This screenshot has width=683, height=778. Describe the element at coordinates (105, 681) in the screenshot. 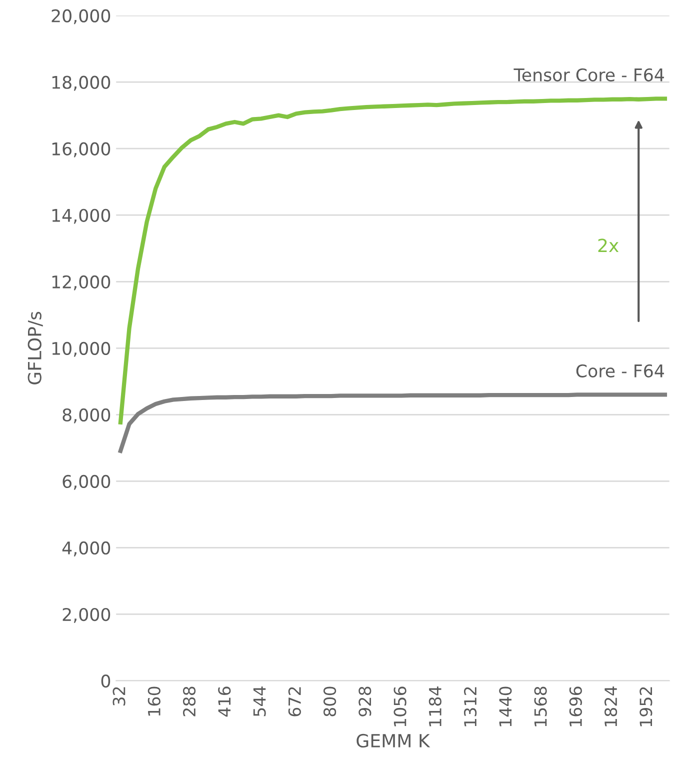

I see `y-tick-label: 0` at that location.